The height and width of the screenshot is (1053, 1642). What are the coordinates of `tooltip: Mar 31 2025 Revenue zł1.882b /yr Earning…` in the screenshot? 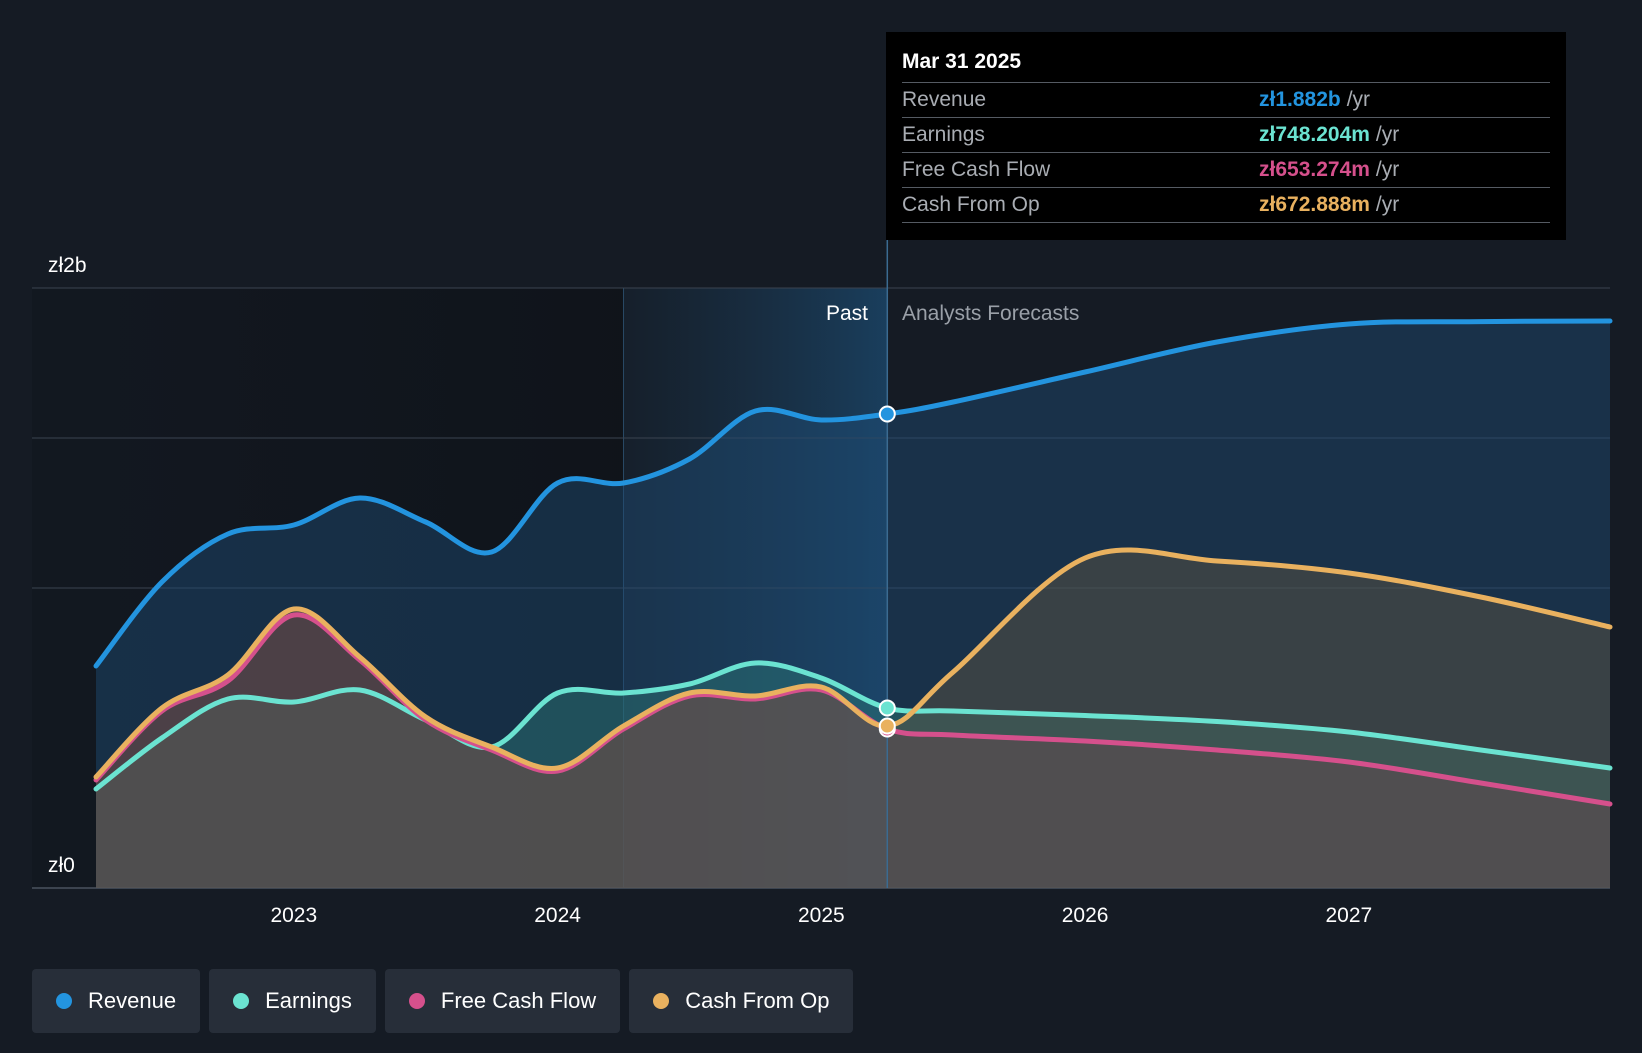 It's located at (1226, 136).